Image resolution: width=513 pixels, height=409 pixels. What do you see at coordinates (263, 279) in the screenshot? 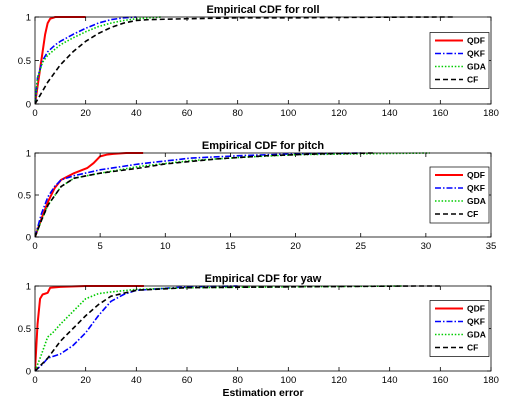
I see `chart-title: Empirical CDF for yaw` at bounding box center [263, 279].